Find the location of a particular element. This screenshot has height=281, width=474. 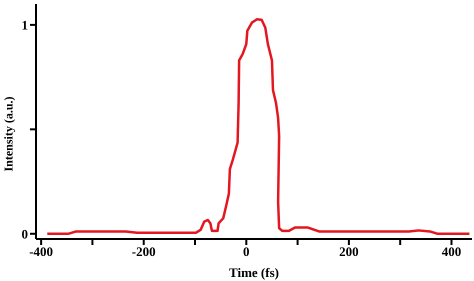

x-tick-label: -200 is located at coordinates (144, 252).